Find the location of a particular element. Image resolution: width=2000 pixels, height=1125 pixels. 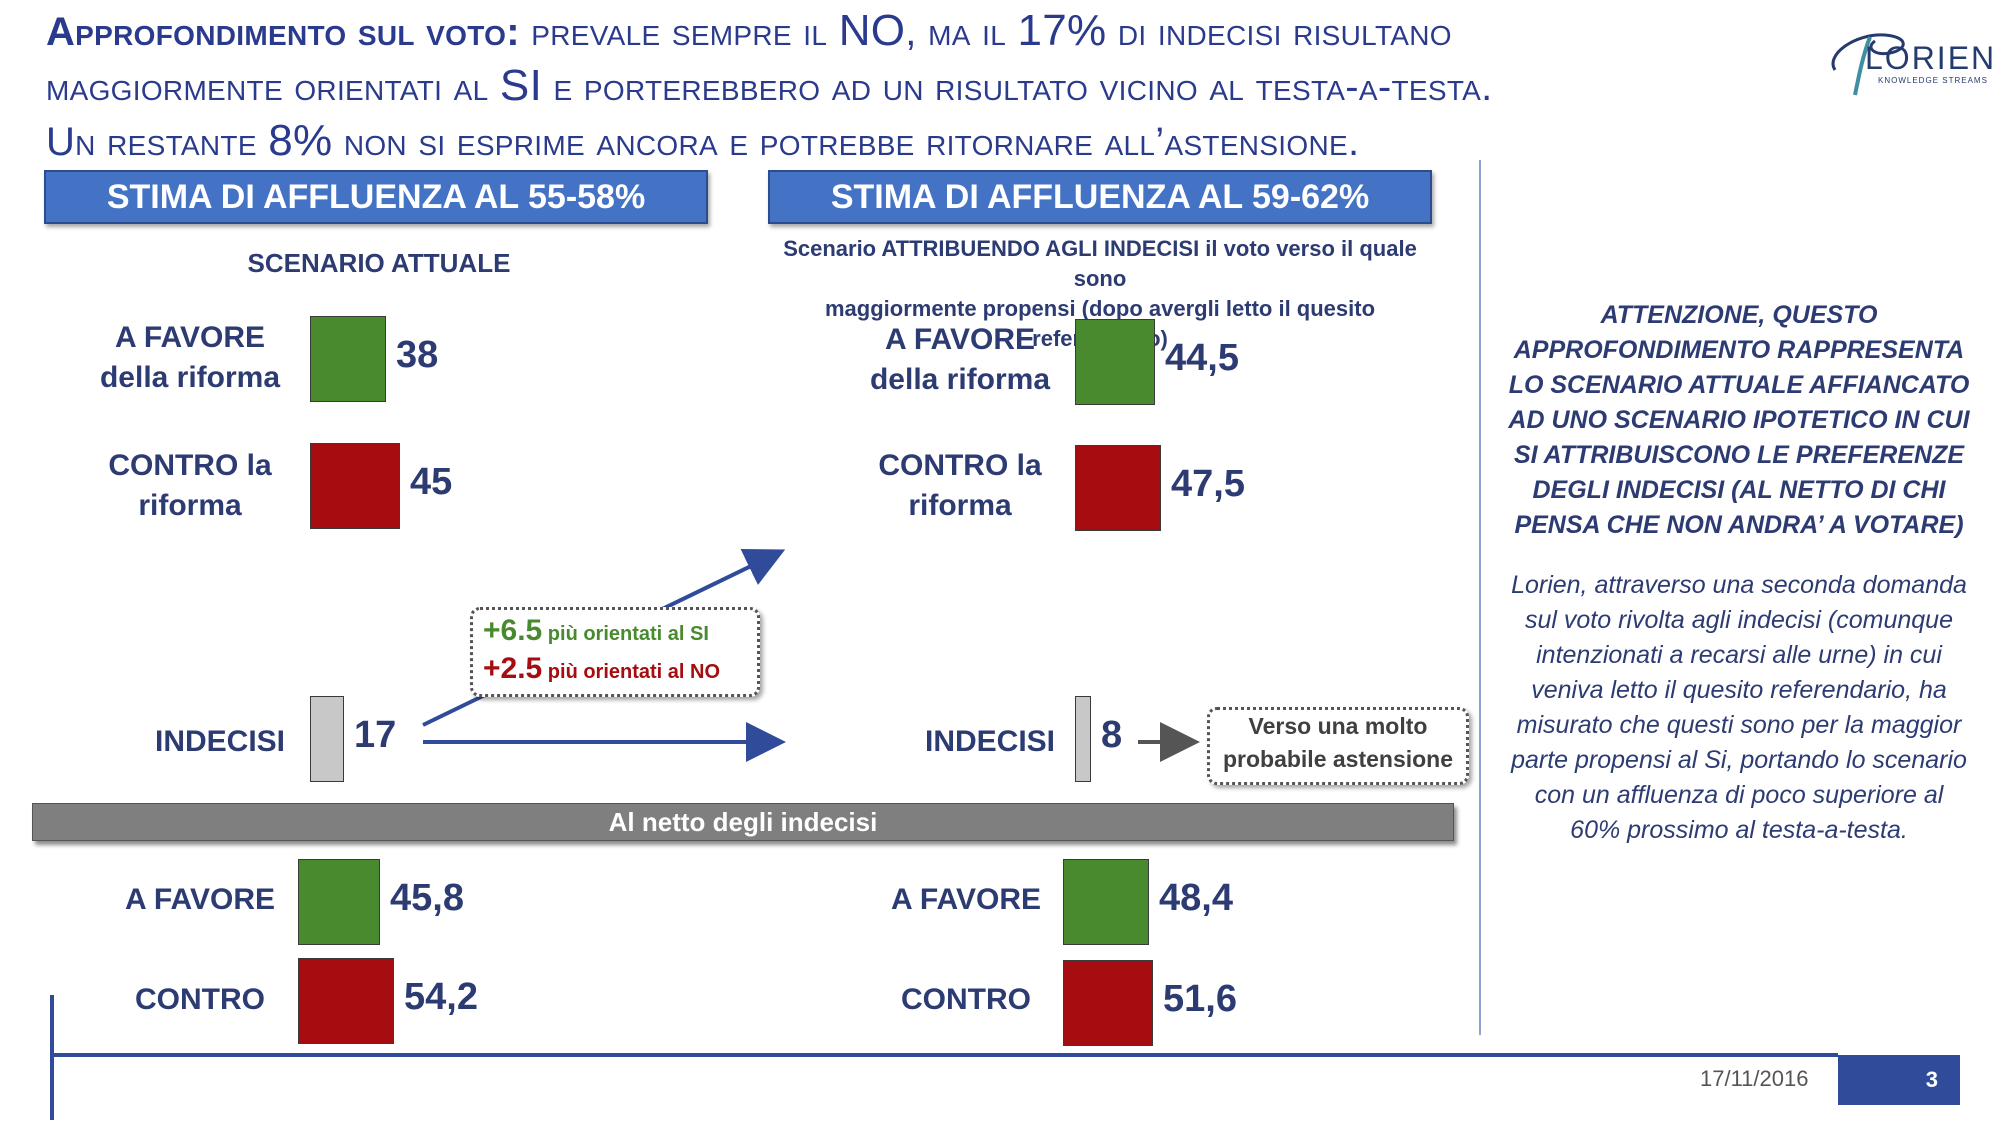

right-scenario-header: STIMA DI AFFLUENZA AL 59-62% is located at coordinates (1100, 197).